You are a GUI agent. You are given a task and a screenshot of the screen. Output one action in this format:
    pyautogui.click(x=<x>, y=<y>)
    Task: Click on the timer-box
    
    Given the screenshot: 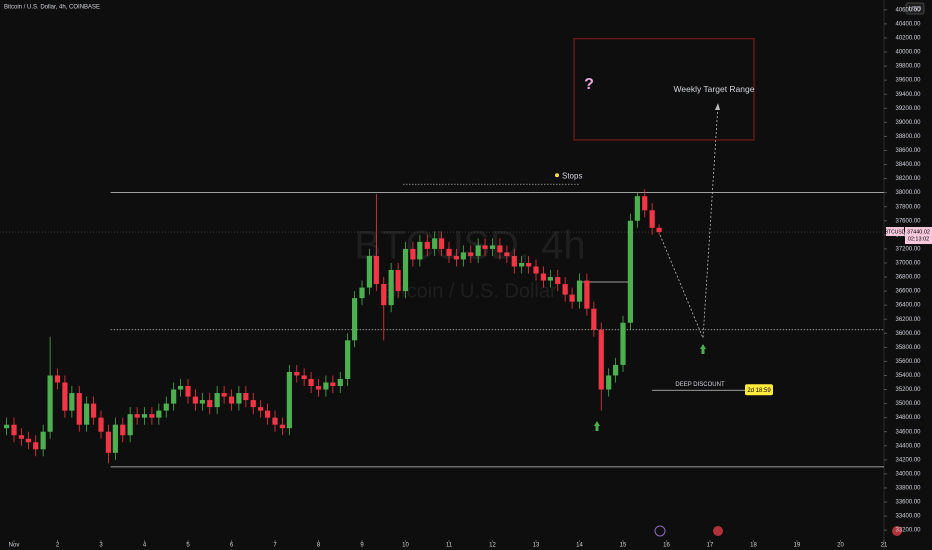 What is the action you would take?
    pyautogui.click(x=759, y=390)
    